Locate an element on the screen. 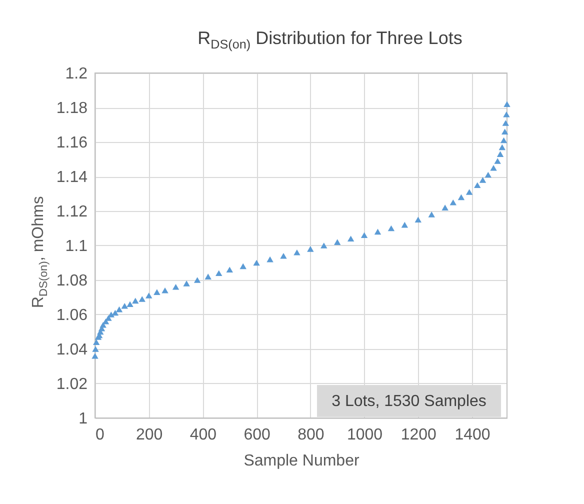 This screenshot has width=584, height=504. x-tick-label: 600 is located at coordinates (257, 435).